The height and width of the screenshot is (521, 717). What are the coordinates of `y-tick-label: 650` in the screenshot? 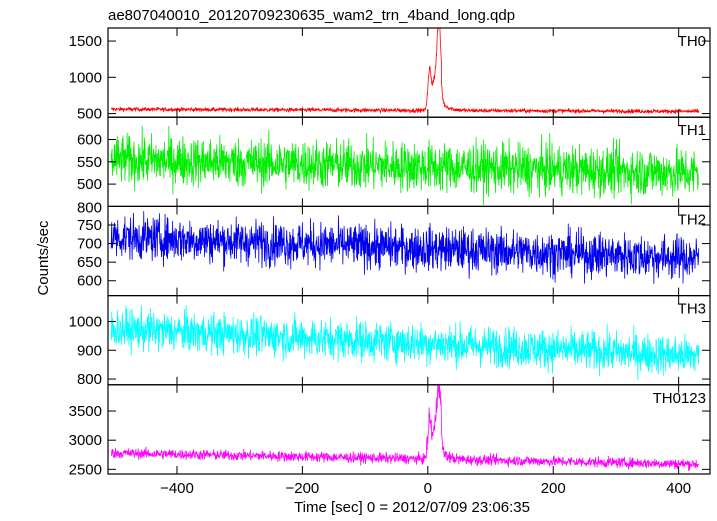 It's located at (89, 262).